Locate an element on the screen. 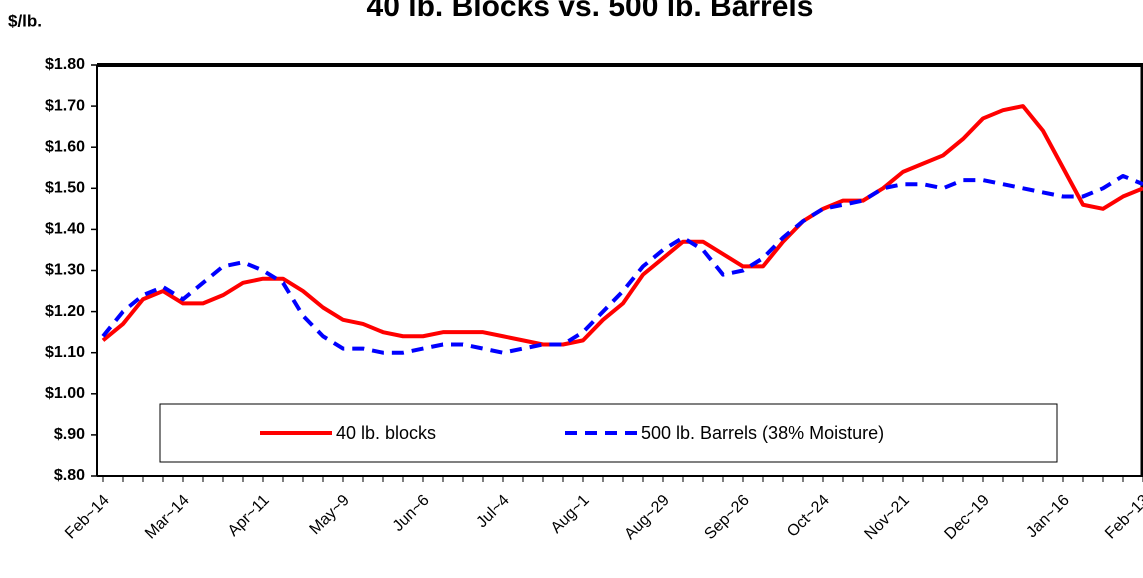  x-tick-label: Mar~14 is located at coordinates (167, 517).